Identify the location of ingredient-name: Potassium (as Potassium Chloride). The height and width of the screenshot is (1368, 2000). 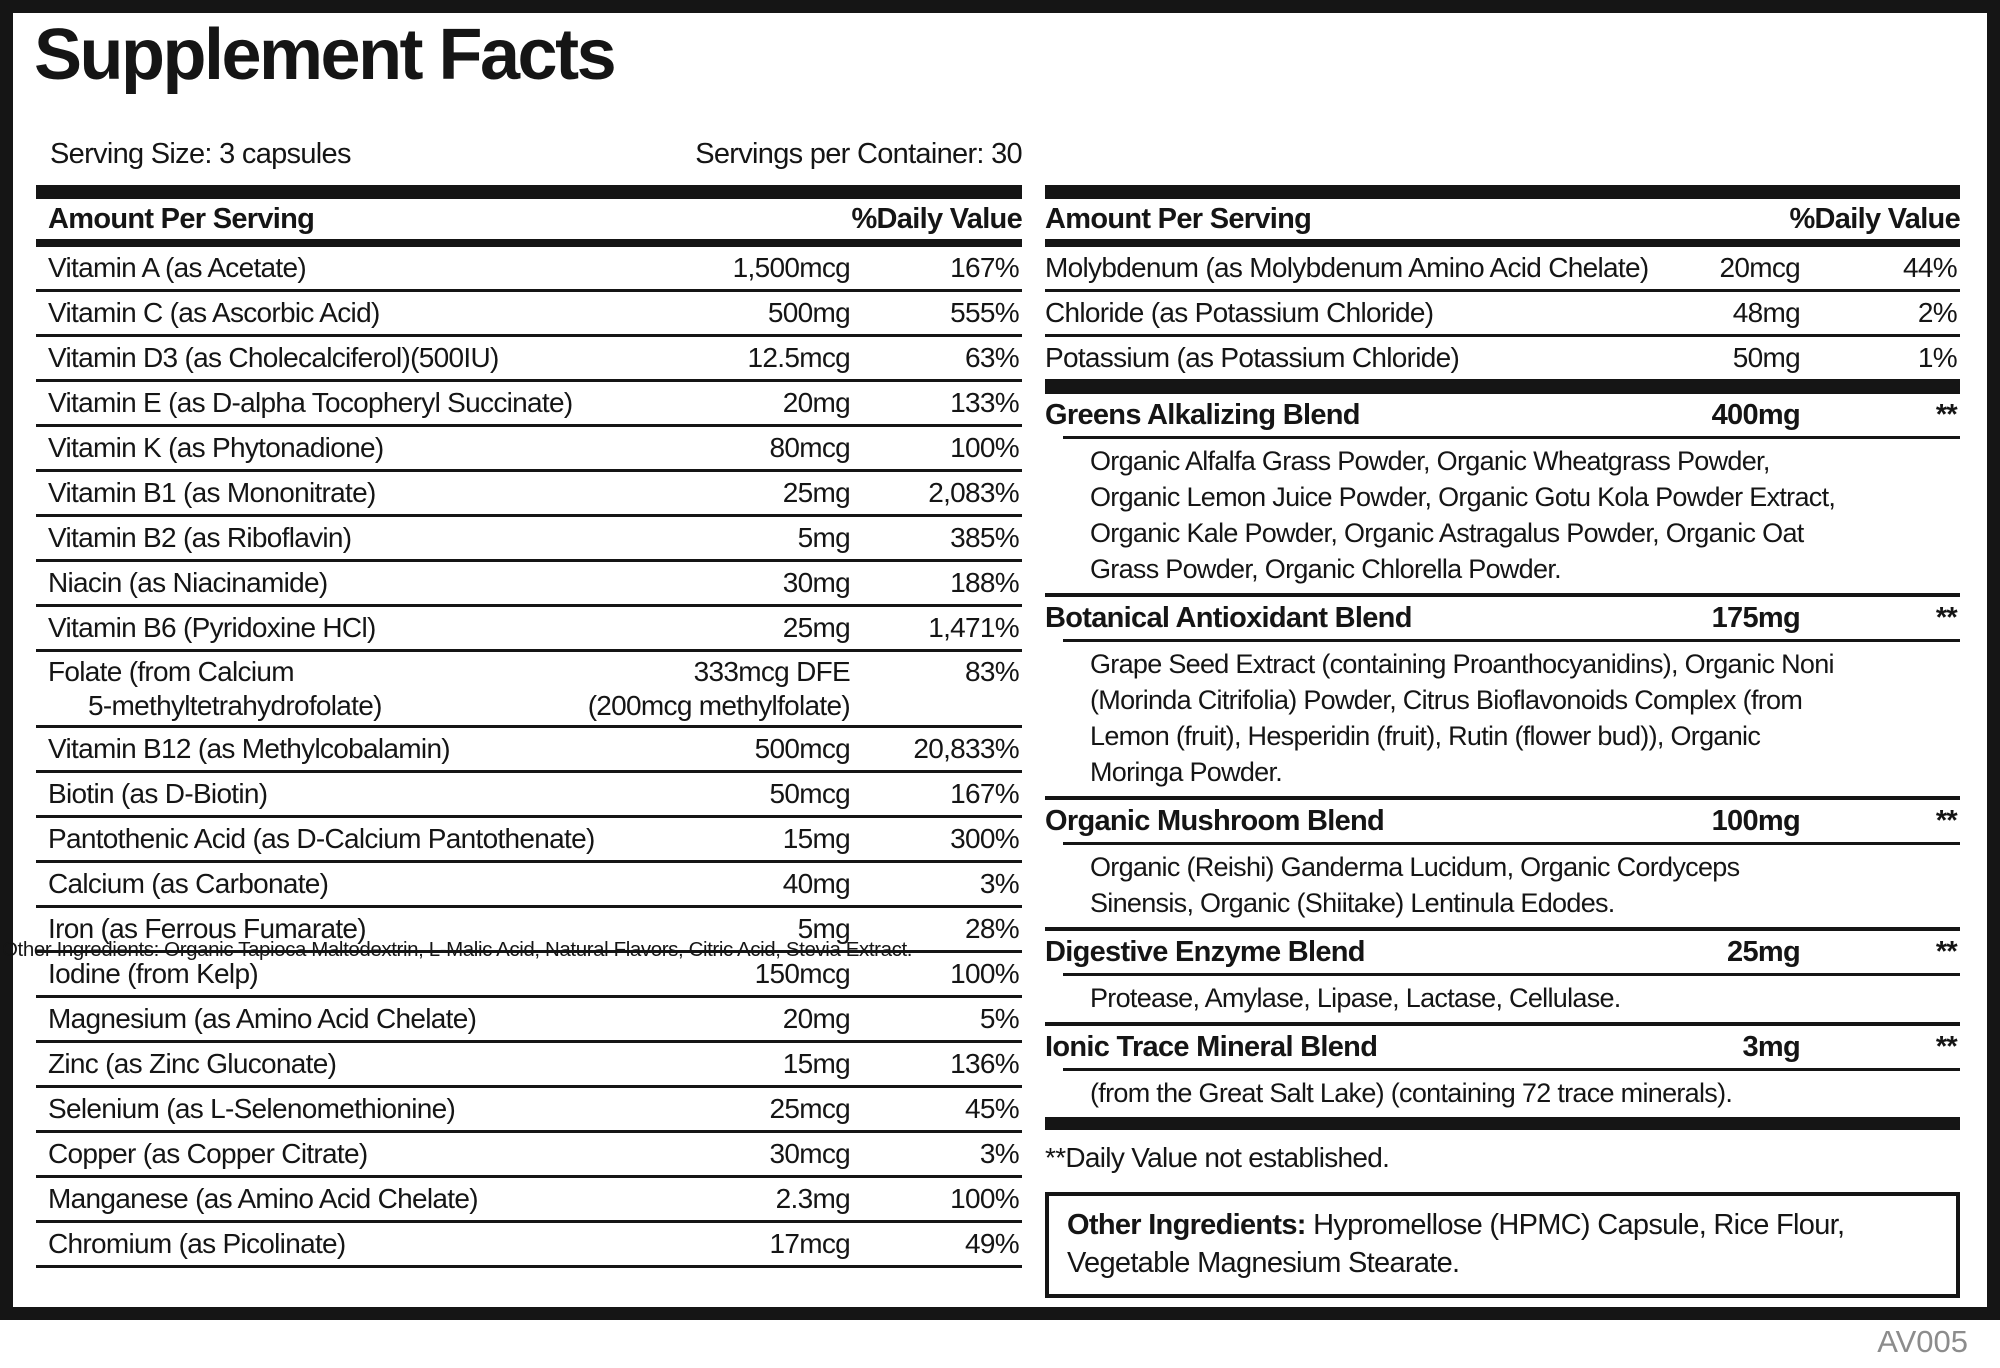
(1252, 357).